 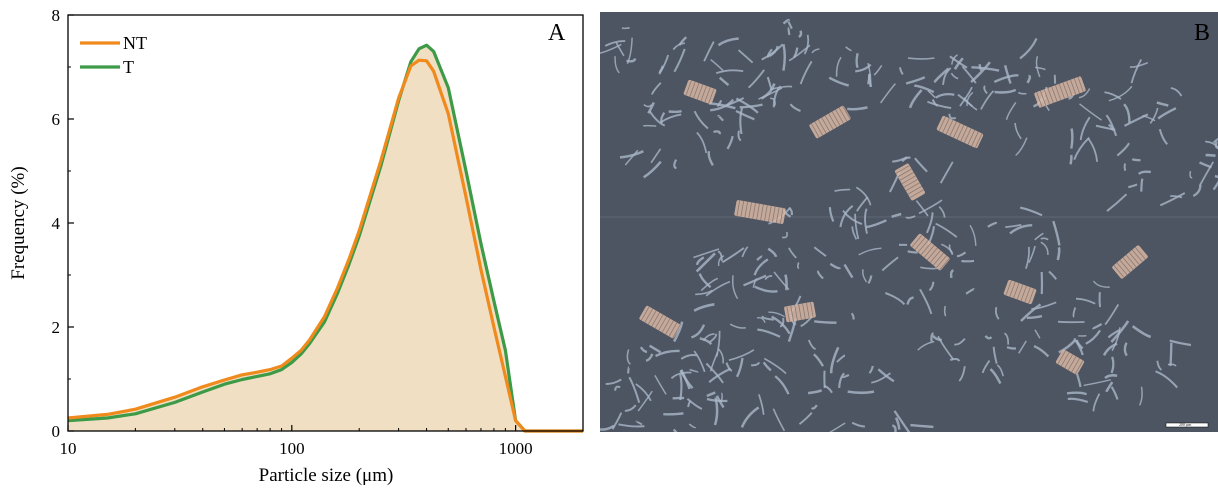 I want to click on x-tick-label: 100, so click(x=292, y=448).